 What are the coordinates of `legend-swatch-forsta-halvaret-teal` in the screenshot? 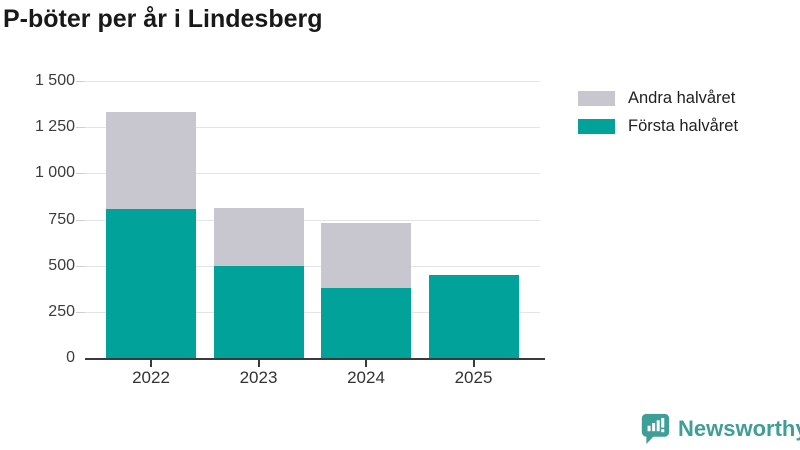 It's located at (596, 126).